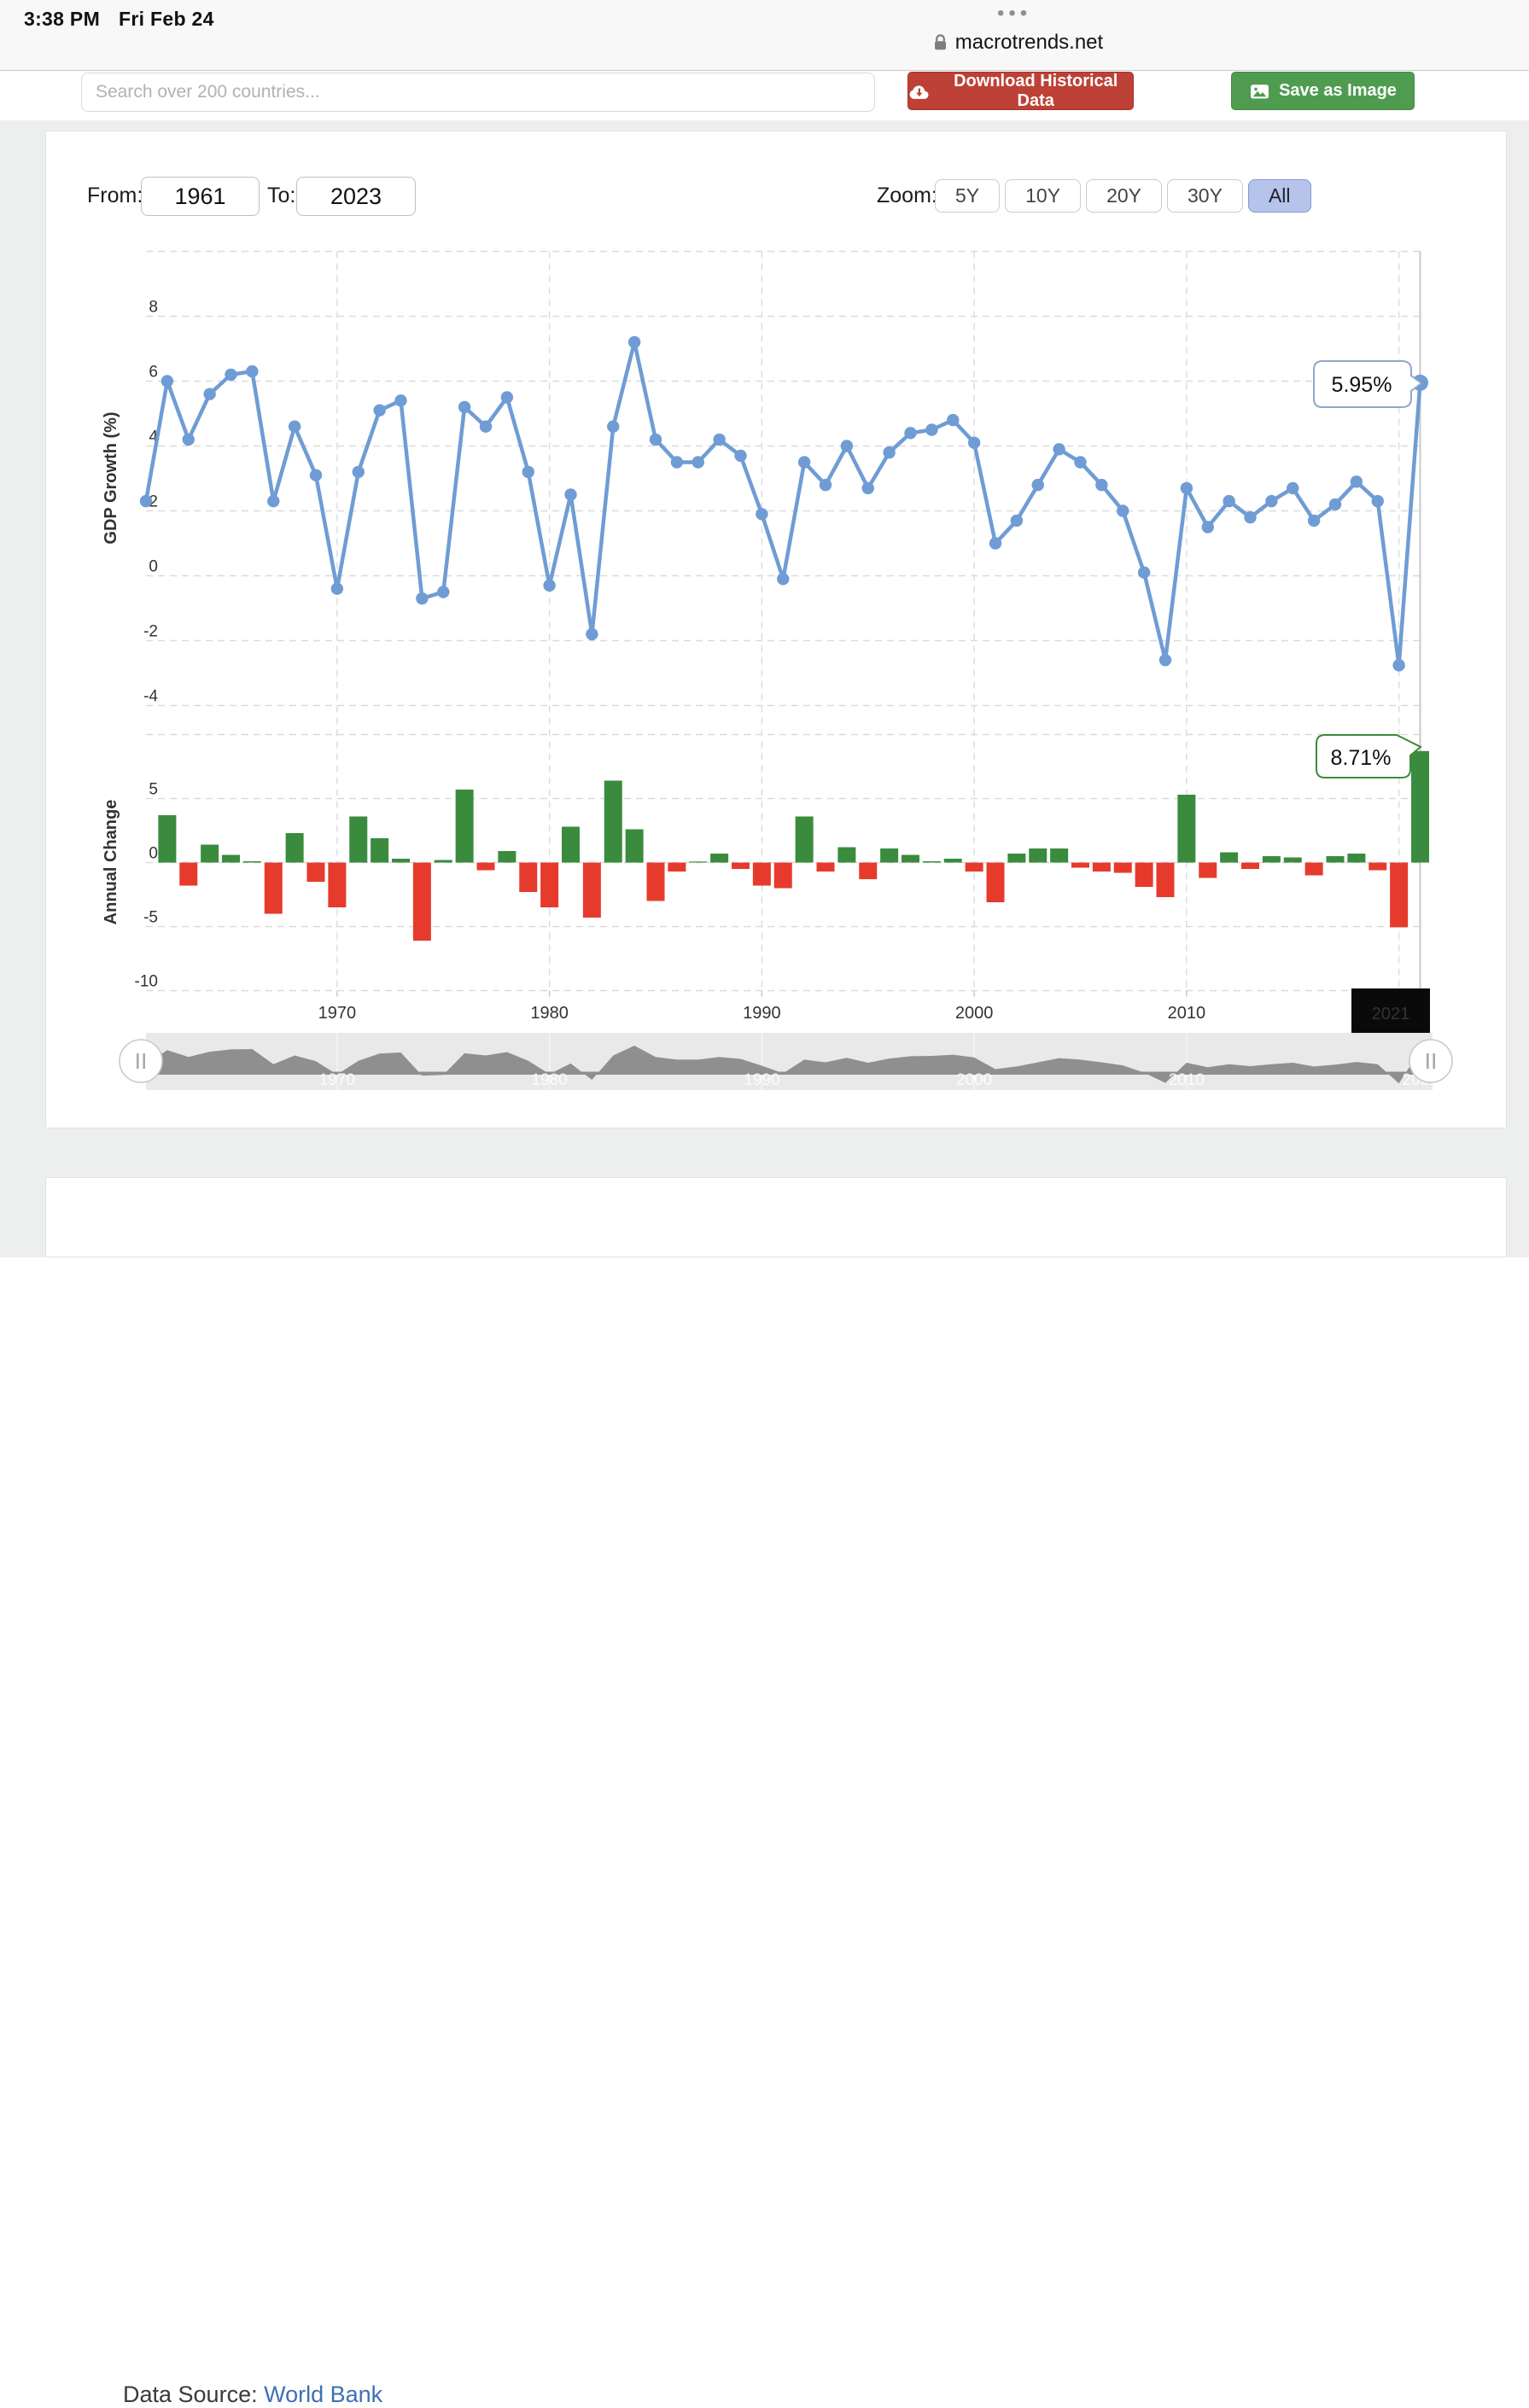 The width and height of the screenshot is (1529, 2408). What do you see at coordinates (323, 2394) in the screenshot?
I see `world-bank-link: World Bank` at bounding box center [323, 2394].